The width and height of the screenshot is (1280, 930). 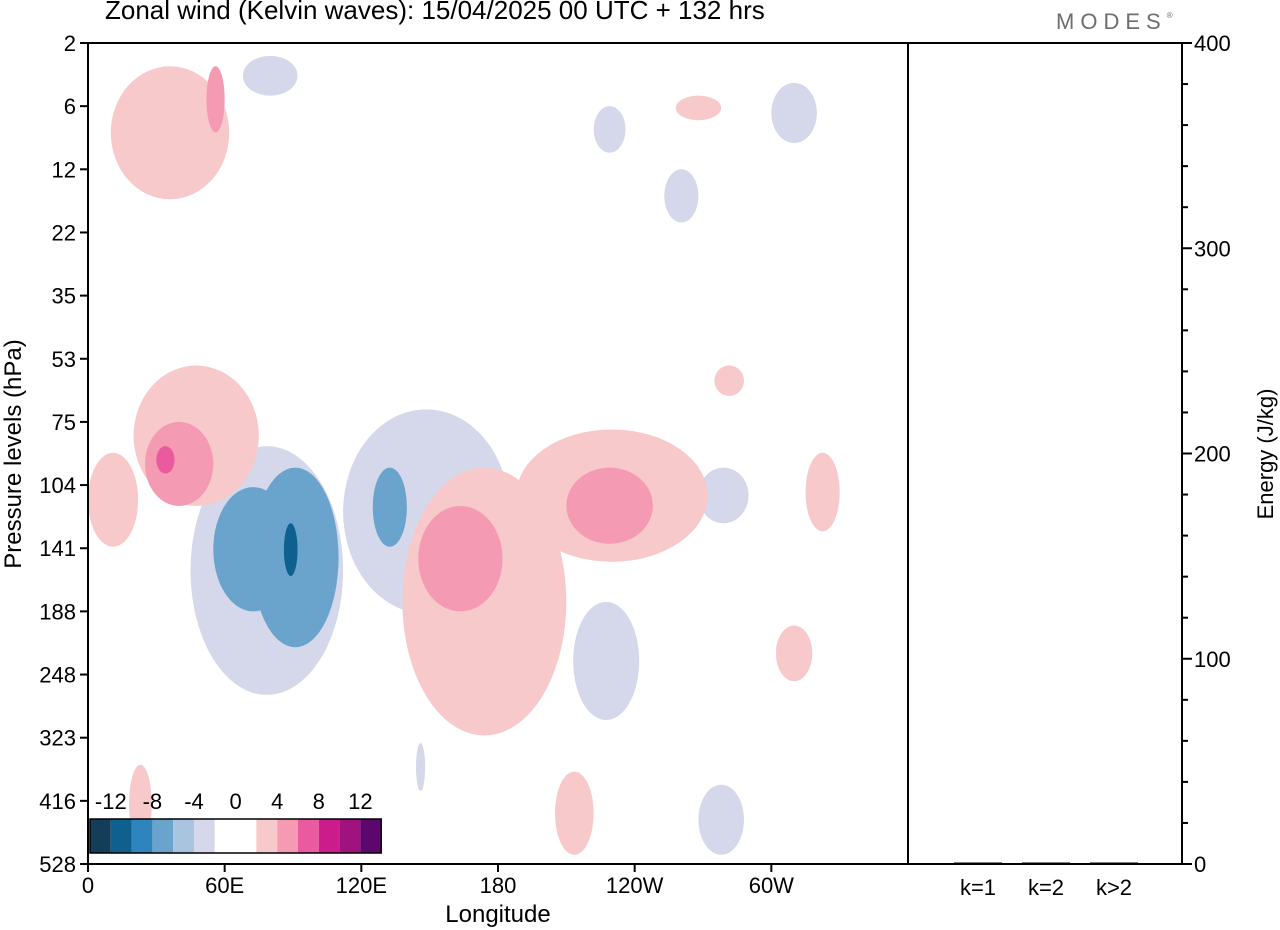 I want to click on colorbar-frame, so click(x=235, y=836).